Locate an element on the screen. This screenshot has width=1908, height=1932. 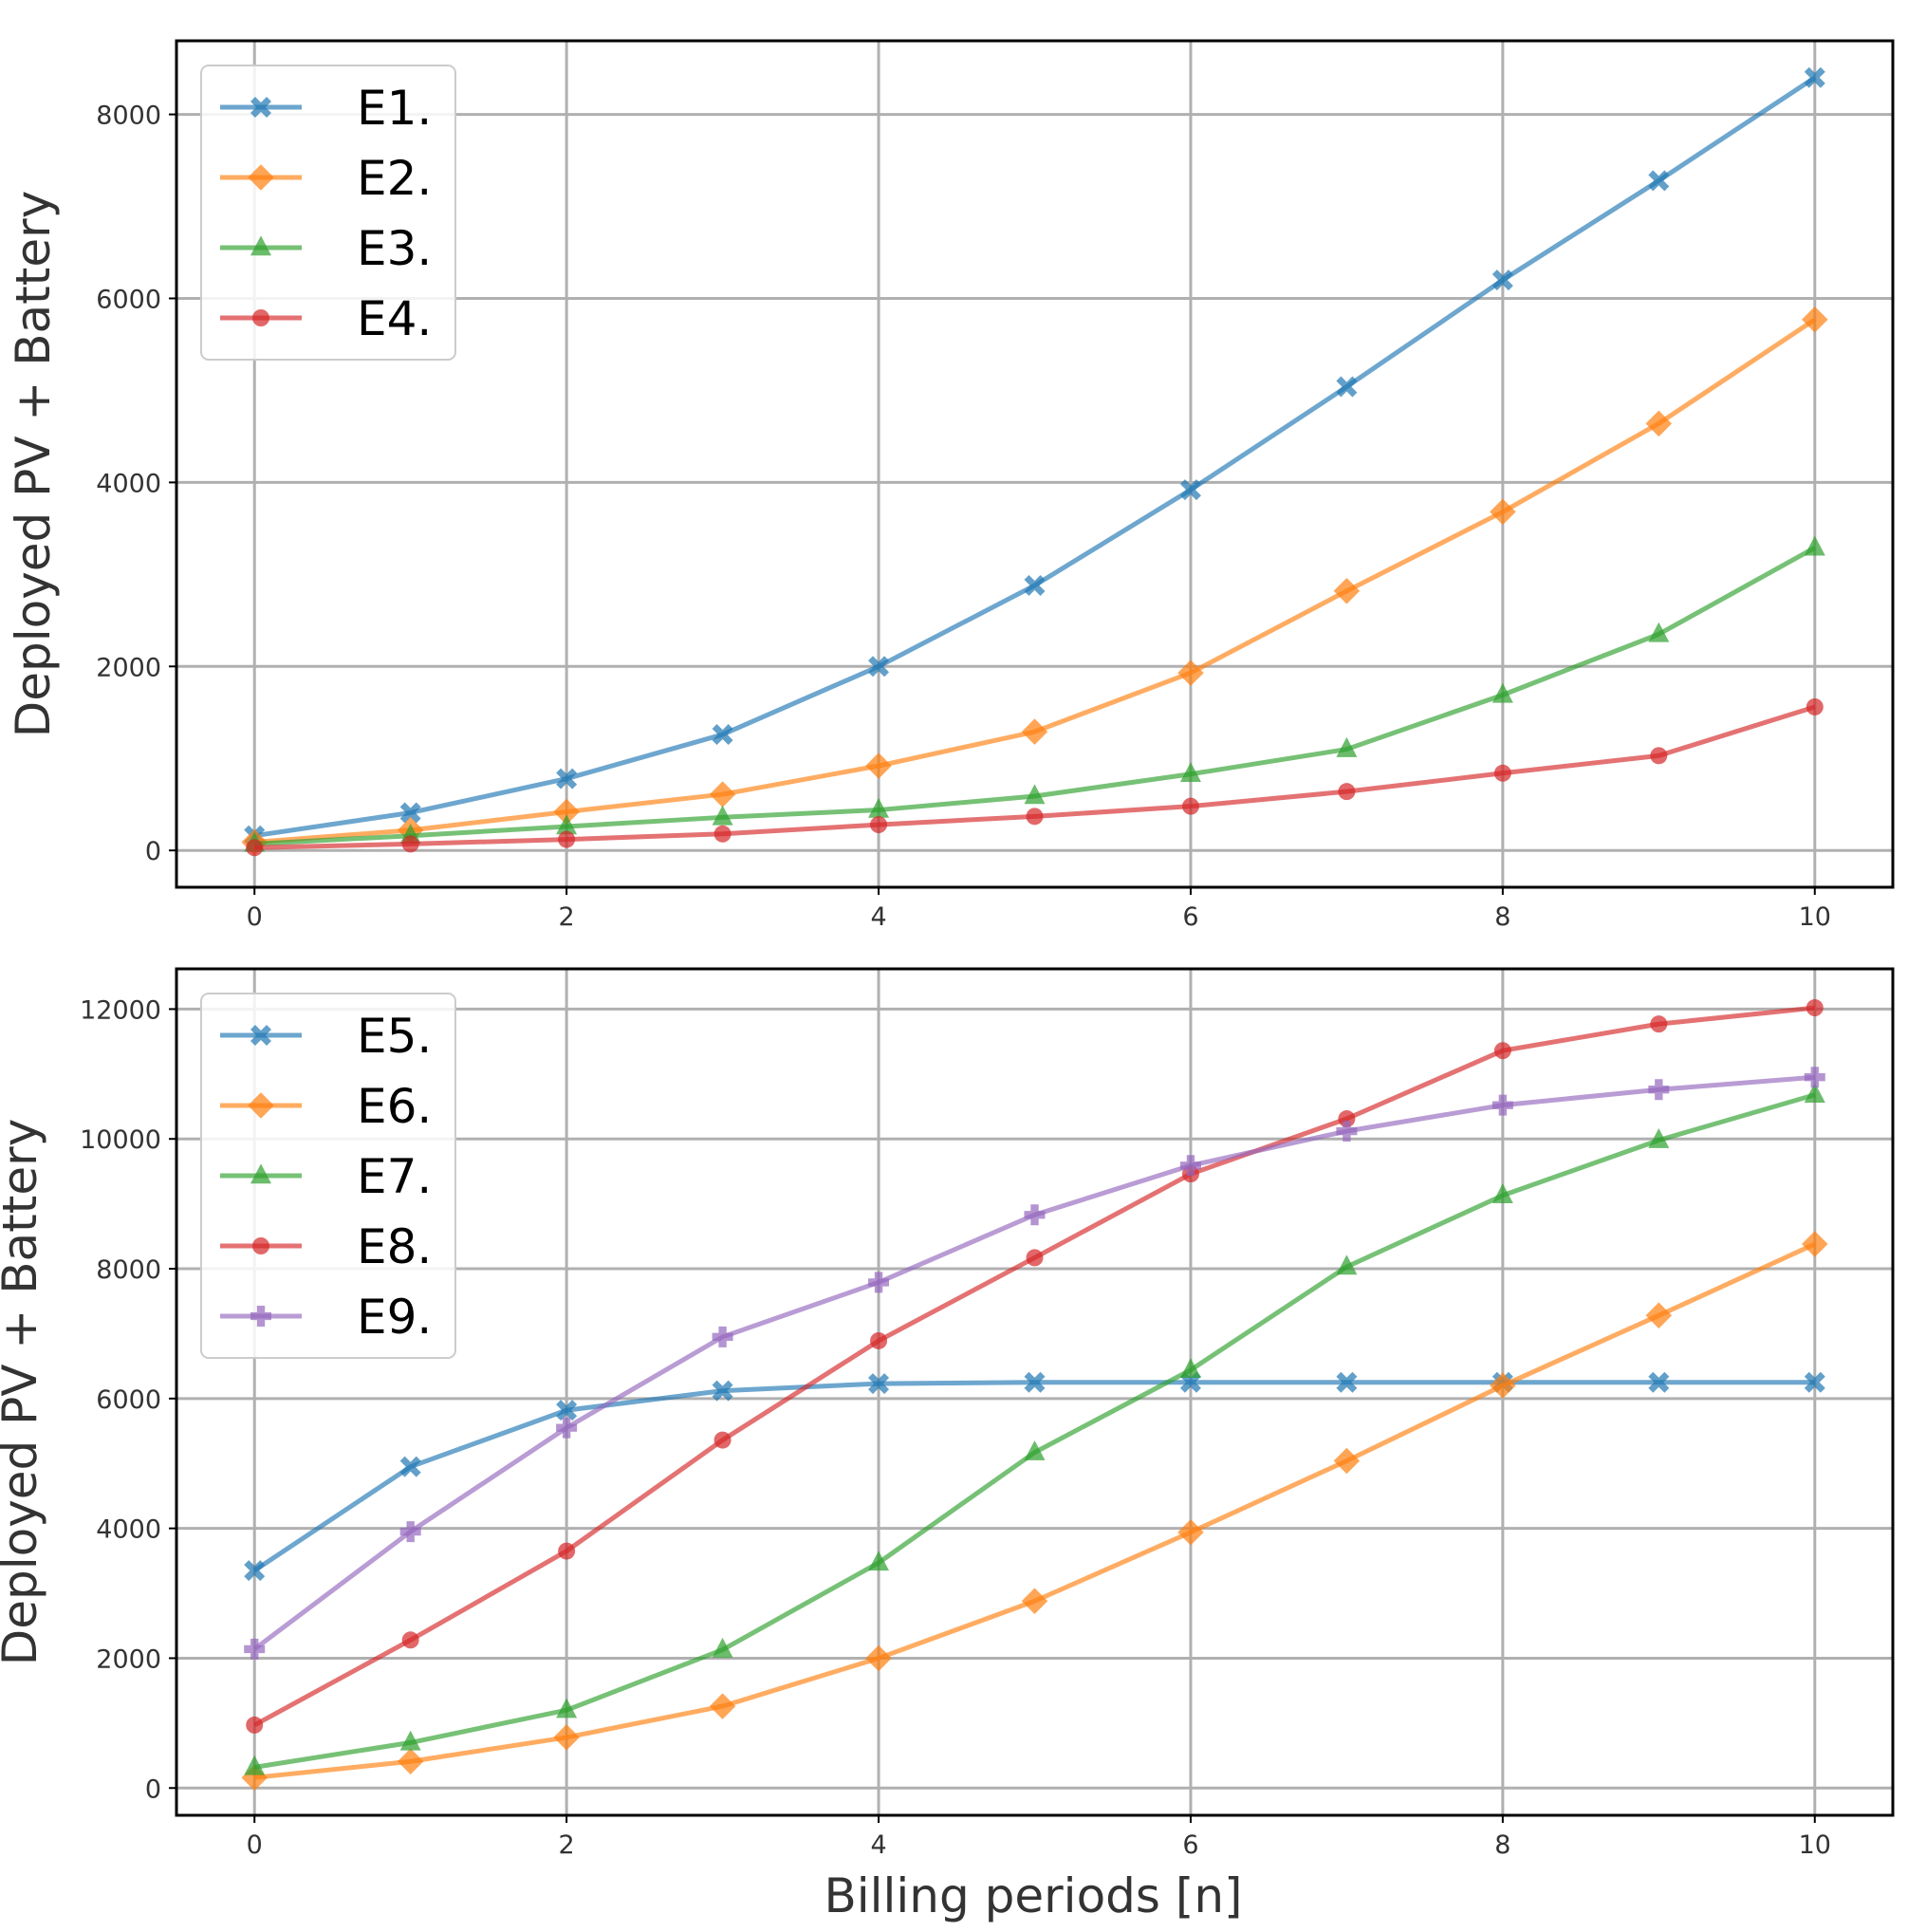
y-tick-label: 12000 is located at coordinates (120, 1010).